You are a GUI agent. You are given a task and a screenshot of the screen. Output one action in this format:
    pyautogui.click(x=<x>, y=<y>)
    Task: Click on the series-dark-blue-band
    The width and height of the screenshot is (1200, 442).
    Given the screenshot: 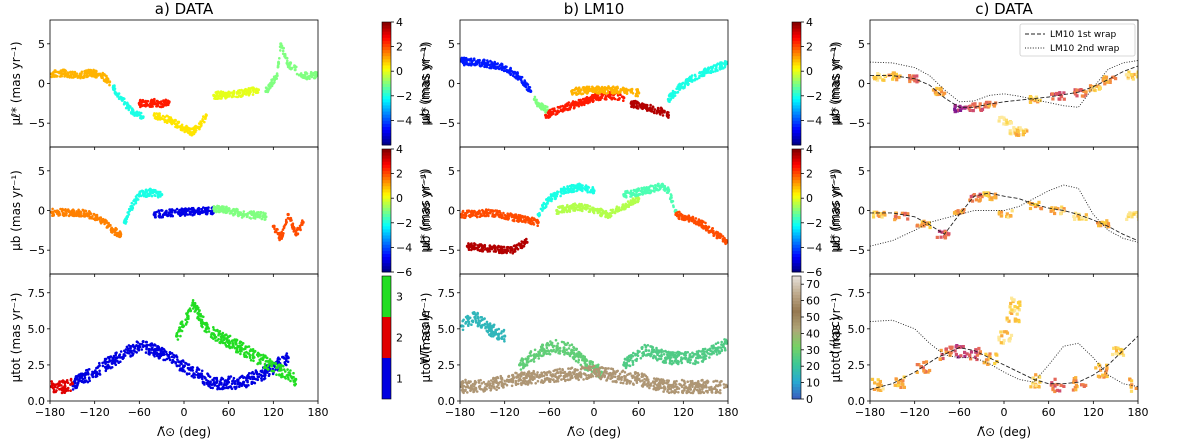 What is the action you would take?
    pyautogui.click(x=184, y=212)
    